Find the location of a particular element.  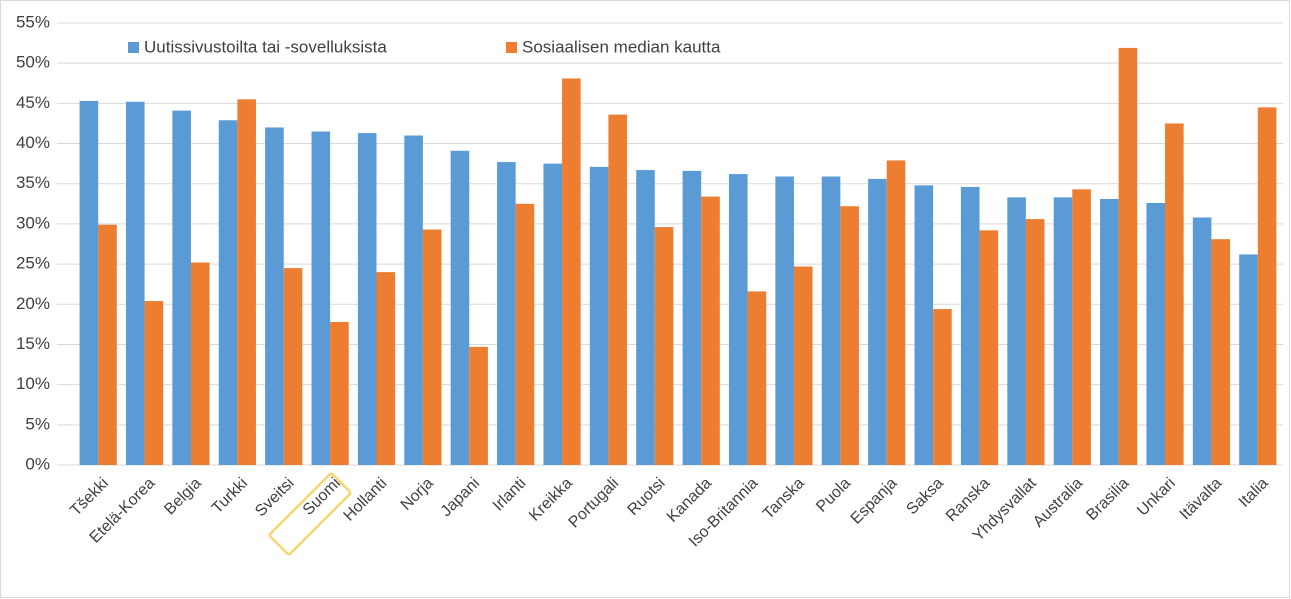

y-tick-label: 55% is located at coordinates (33, 21).